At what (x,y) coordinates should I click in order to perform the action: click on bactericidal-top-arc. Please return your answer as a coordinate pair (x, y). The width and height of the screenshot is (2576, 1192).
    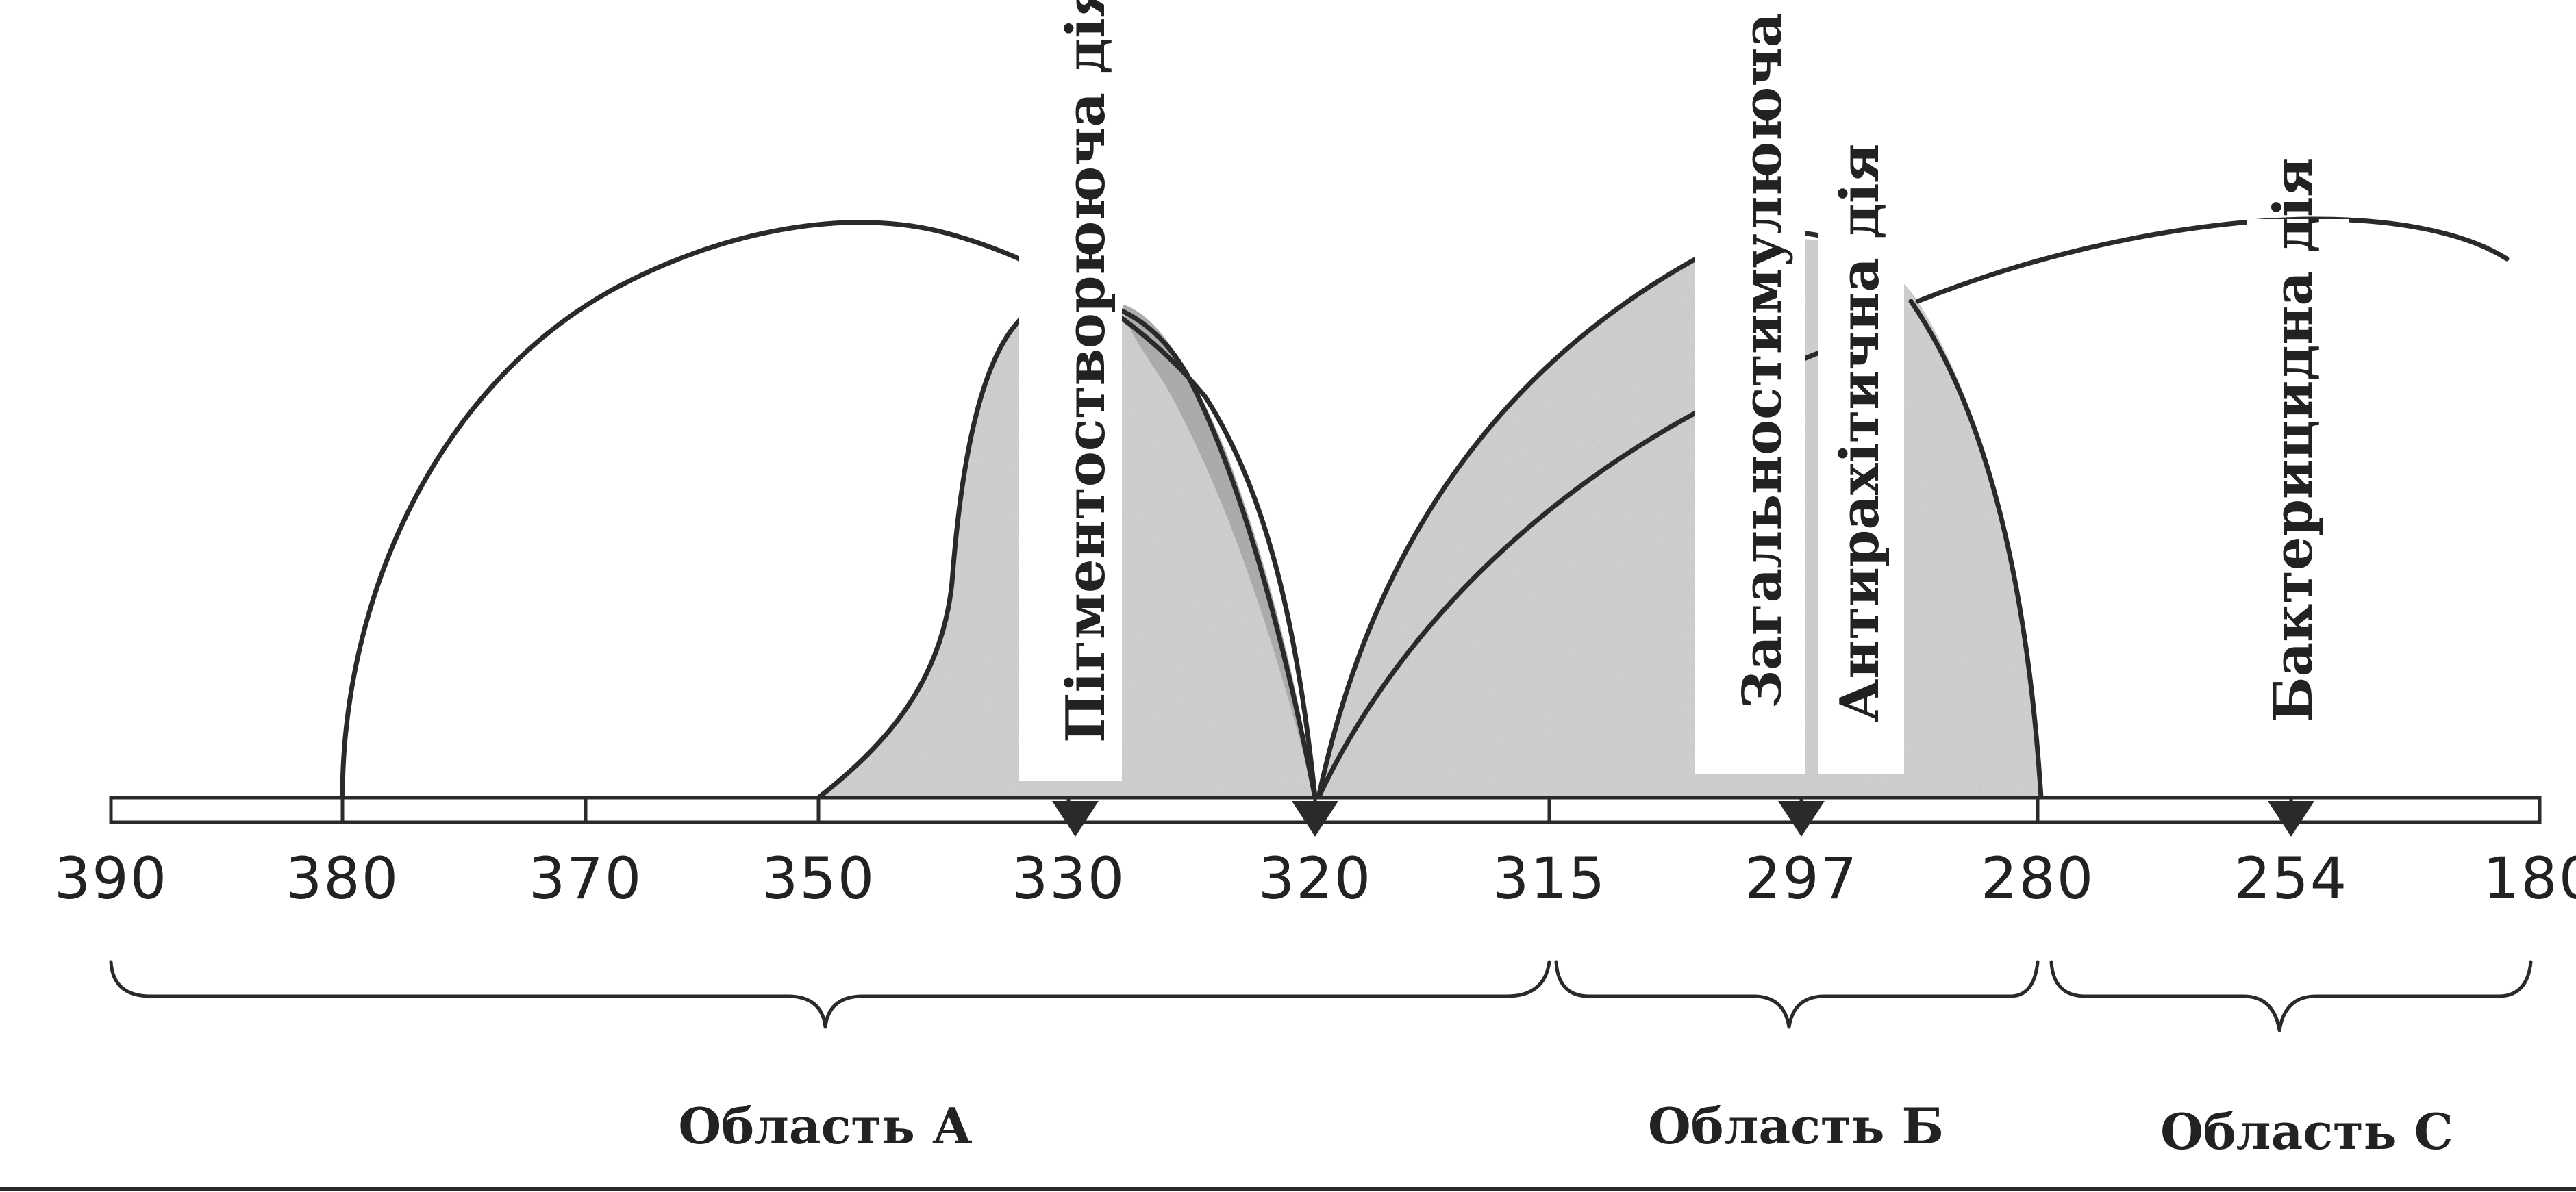
    Looking at the image, I should click on (2212, 260).